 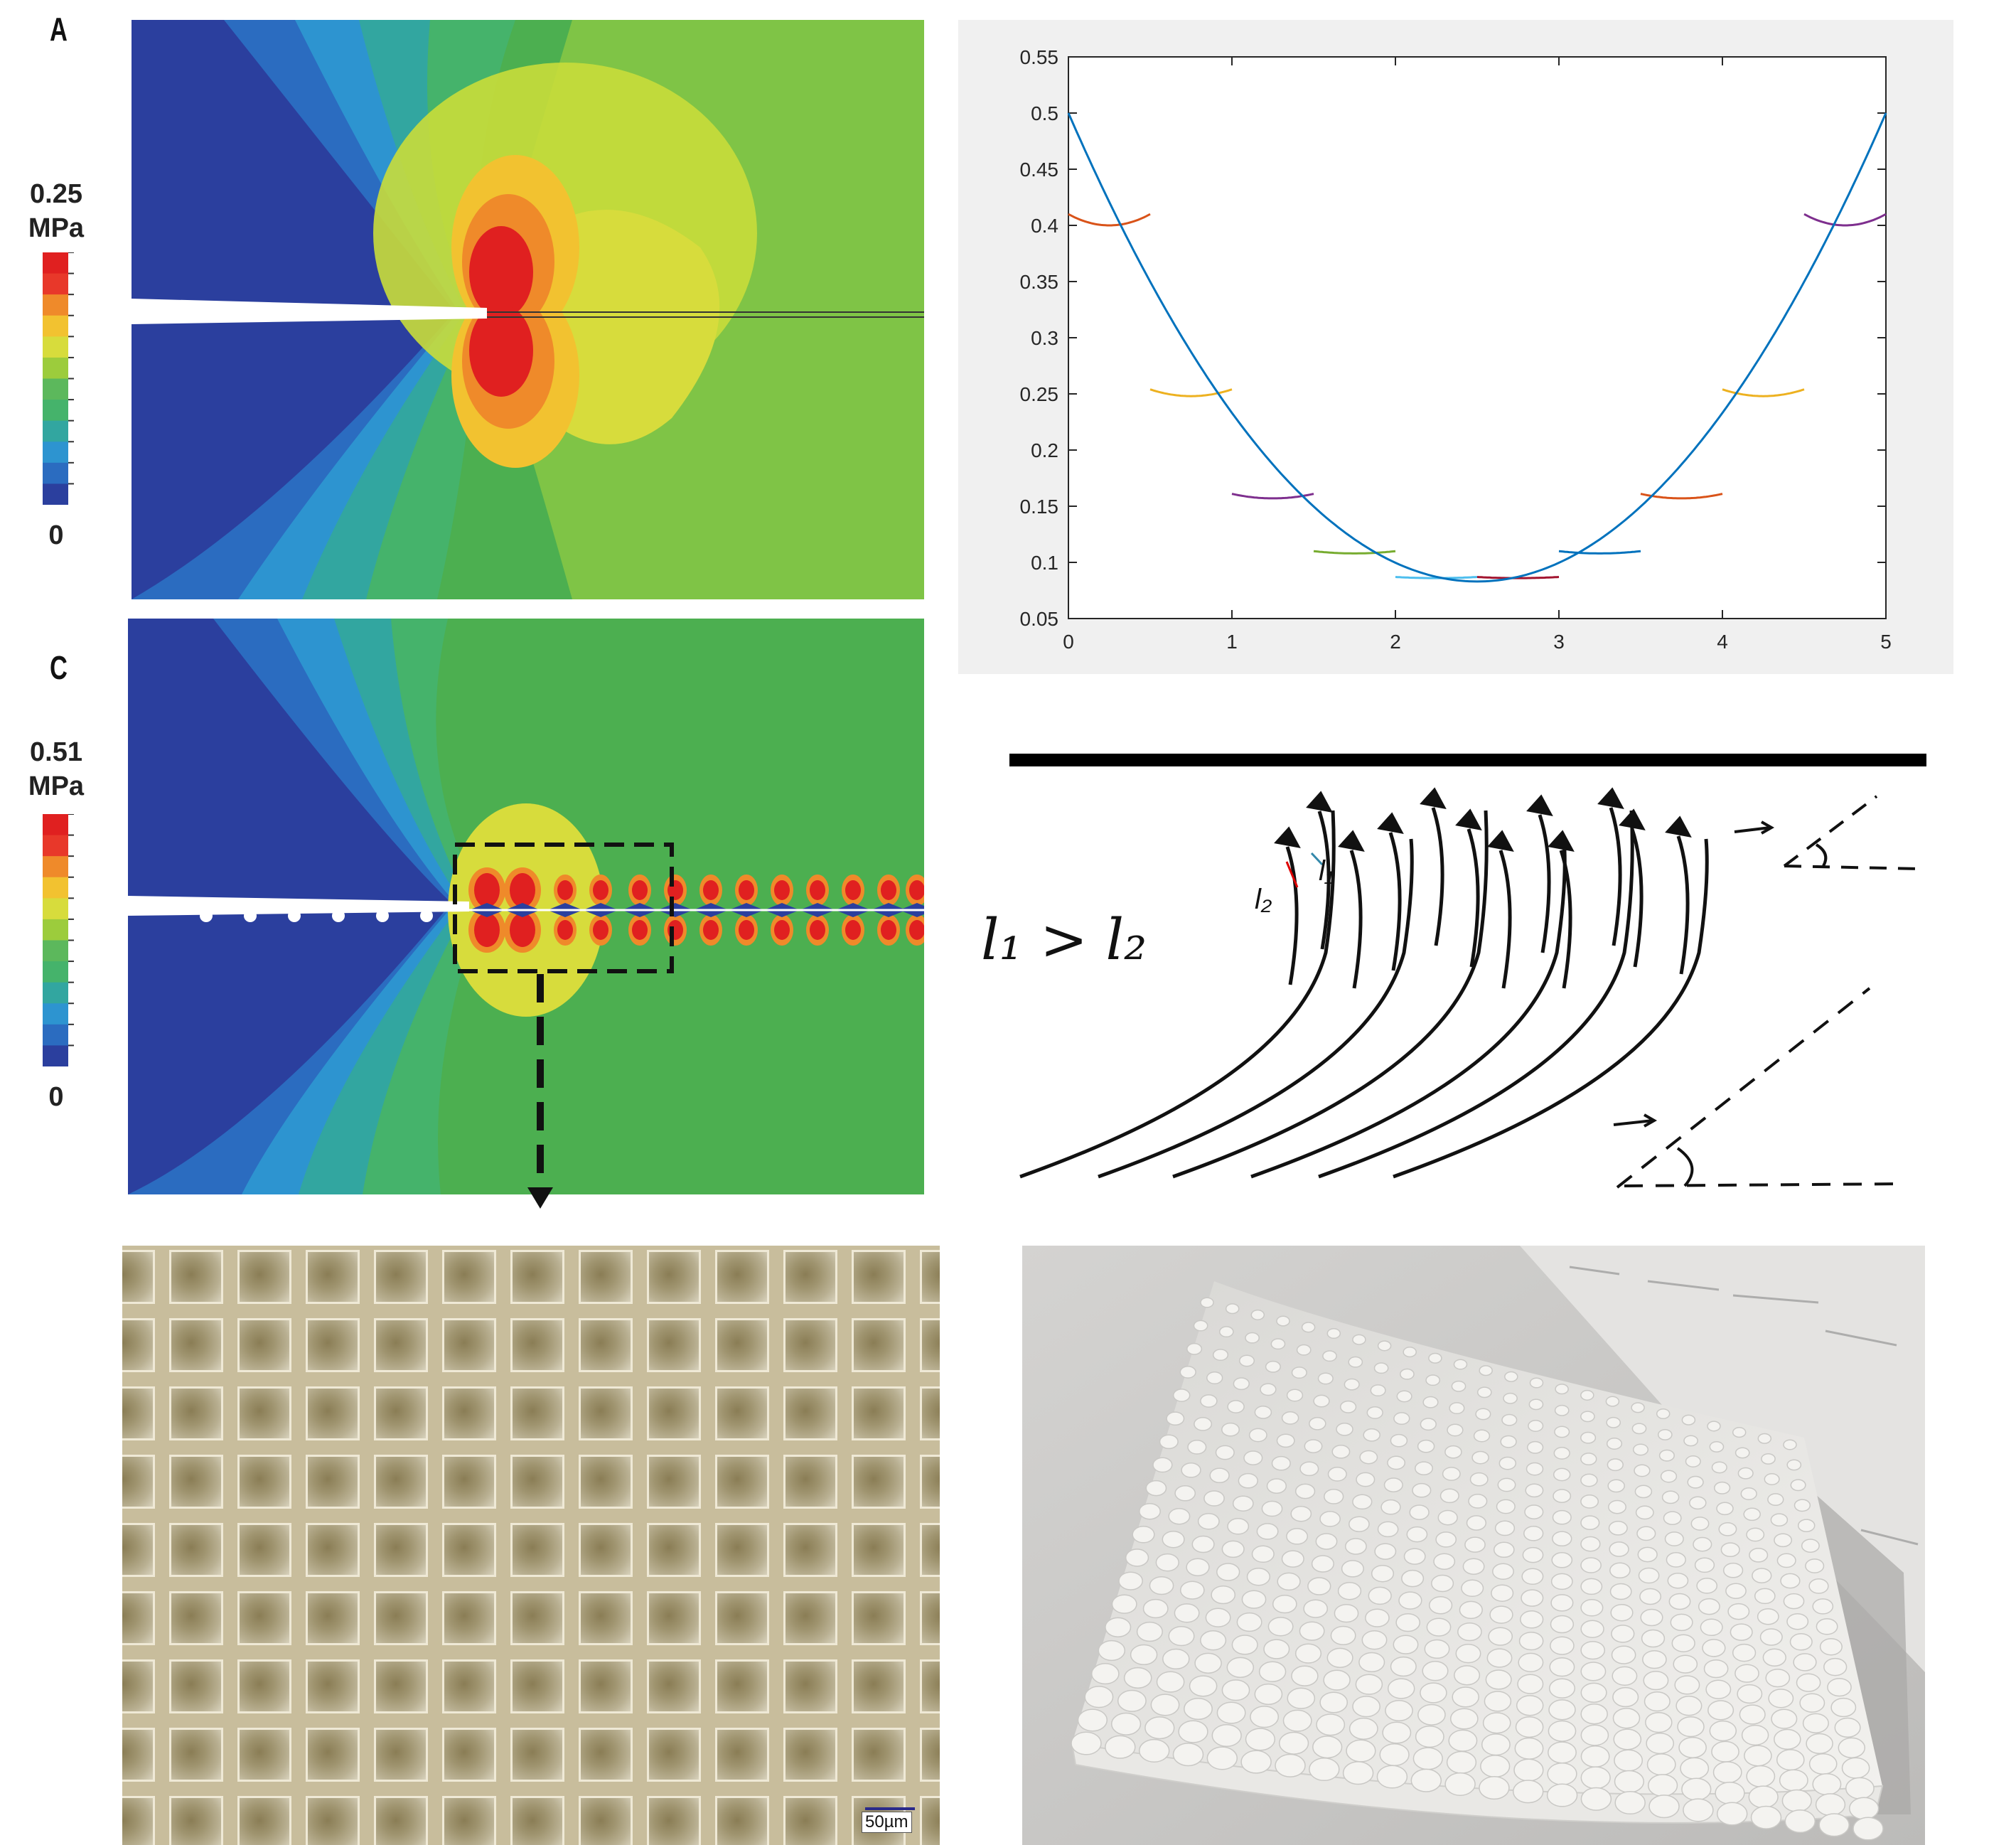 What do you see at coordinates (528, 309) in the screenshot?
I see `panel-a-contour-plot` at bounding box center [528, 309].